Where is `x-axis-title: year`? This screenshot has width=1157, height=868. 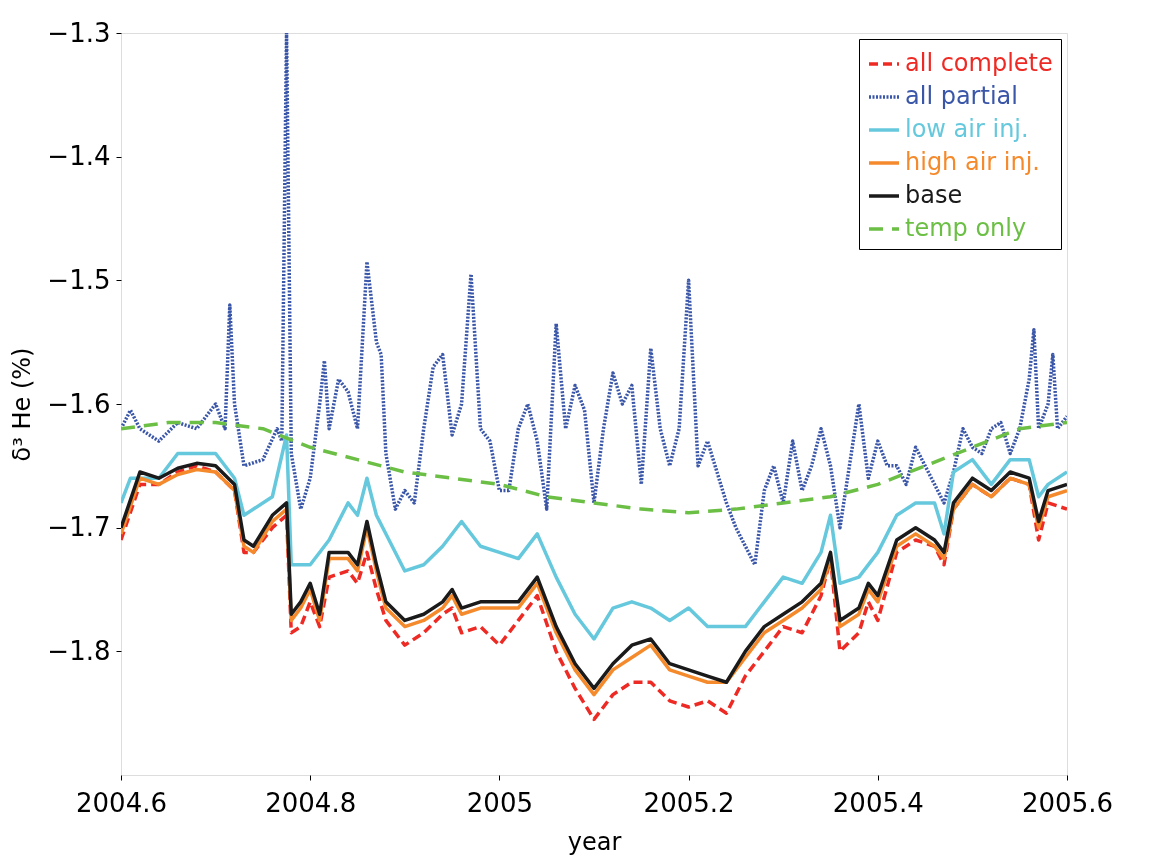 x-axis-title: year is located at coordinates (594, 841).